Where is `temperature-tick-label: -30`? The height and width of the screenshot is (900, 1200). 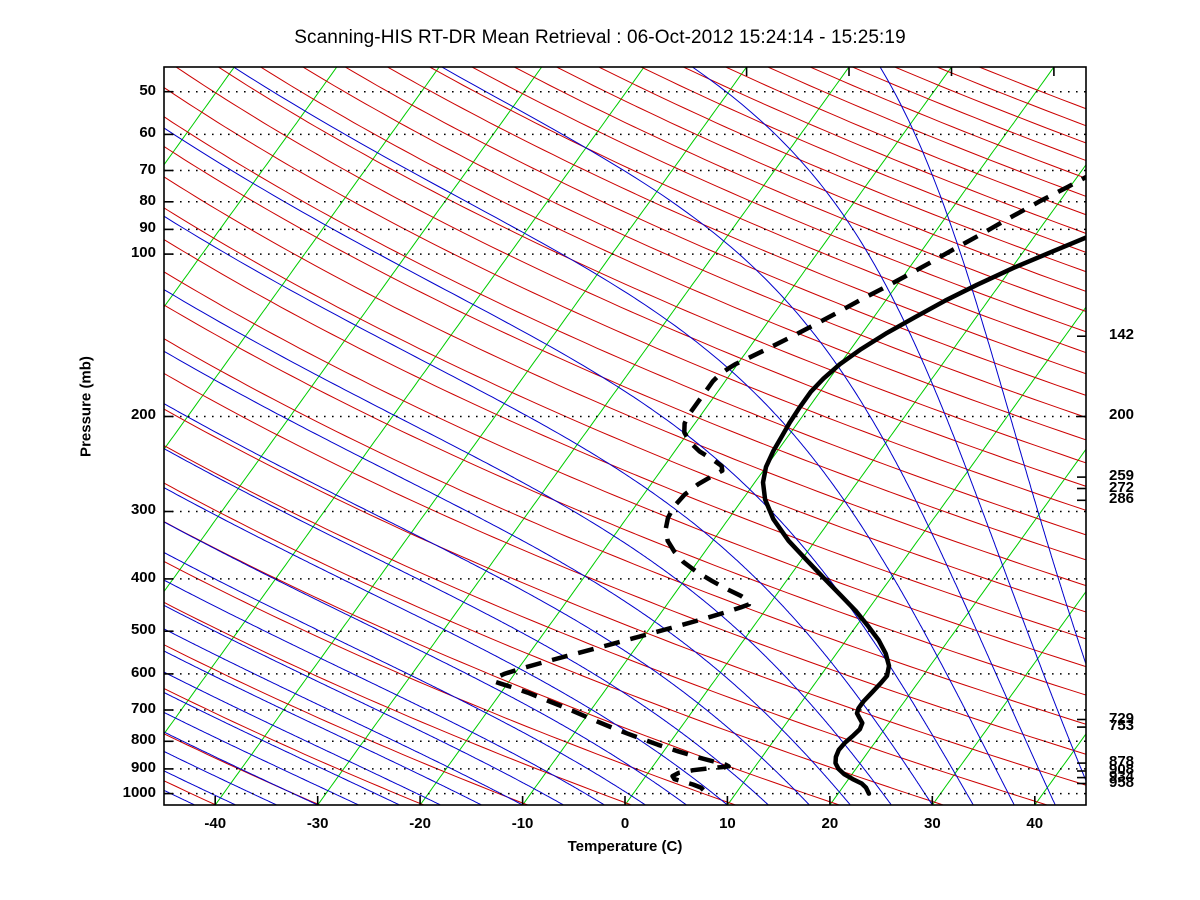
temperature-tick-label: -30 is located at coordinates (317, 823).